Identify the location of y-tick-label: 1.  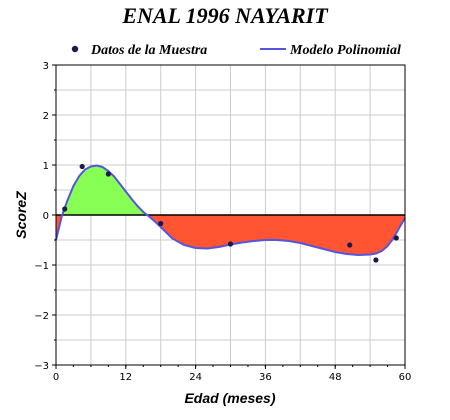
(46, 166).